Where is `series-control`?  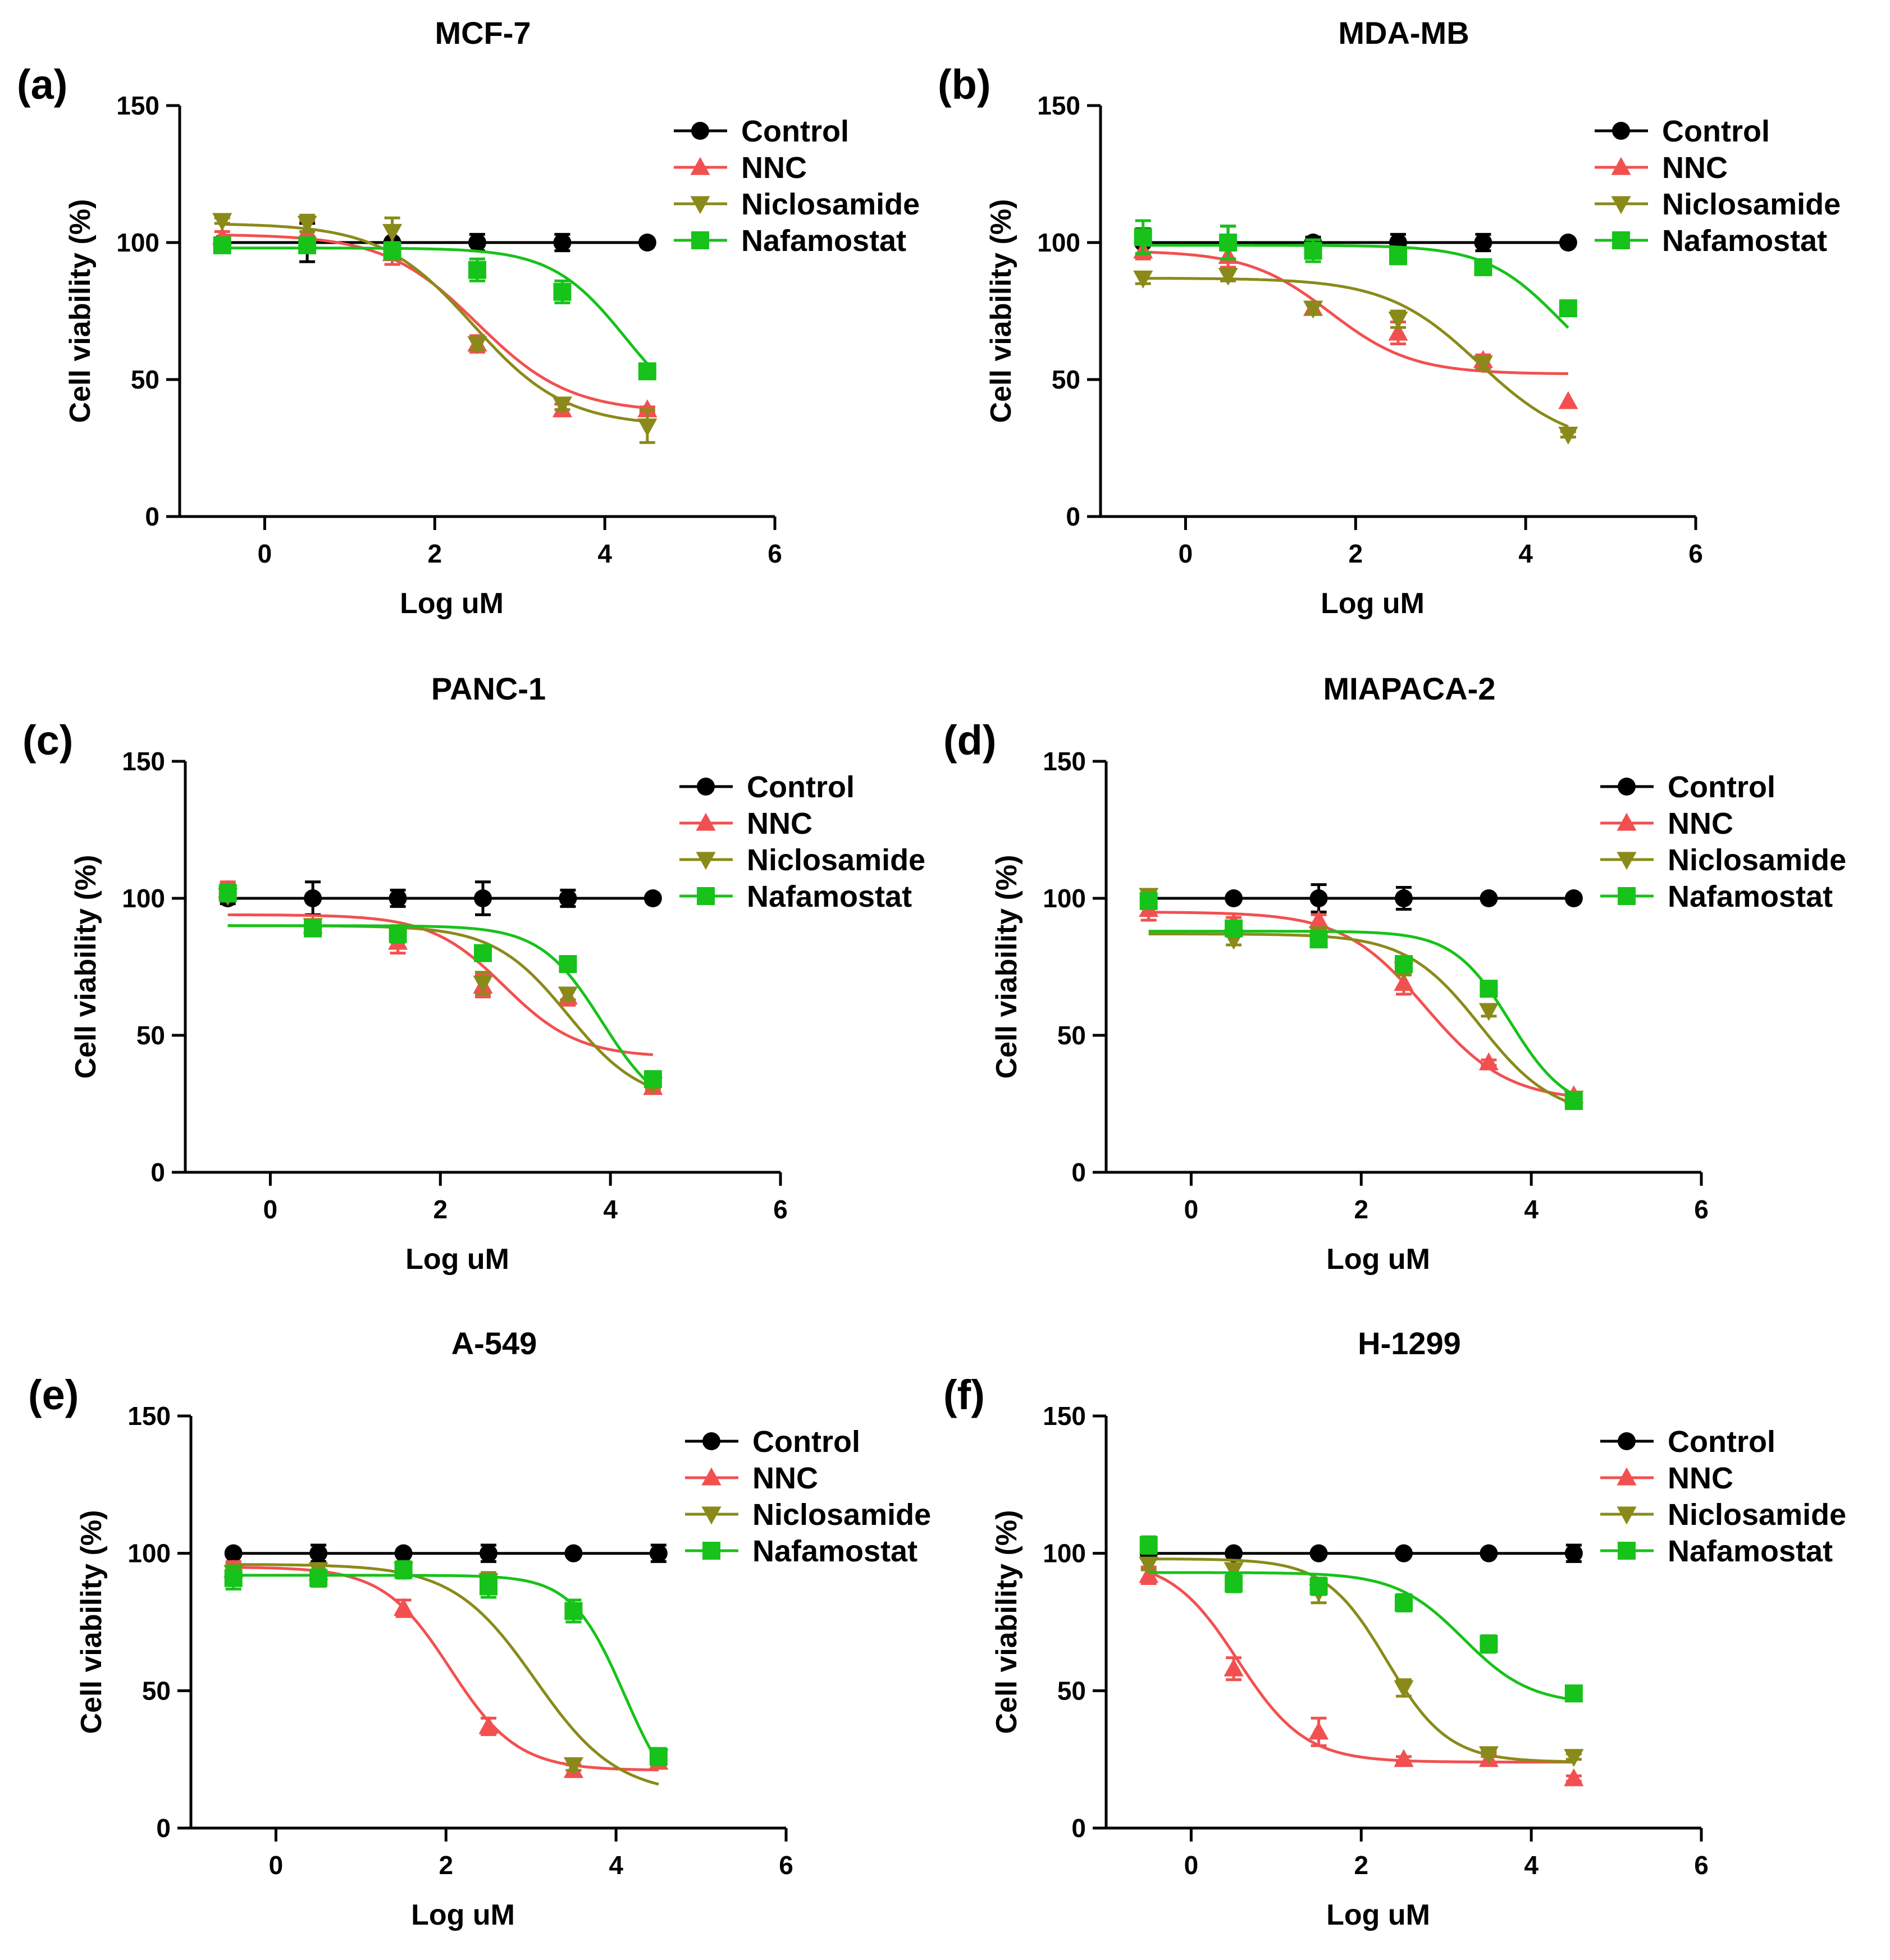 series-control is located at coordinates (440, 898).